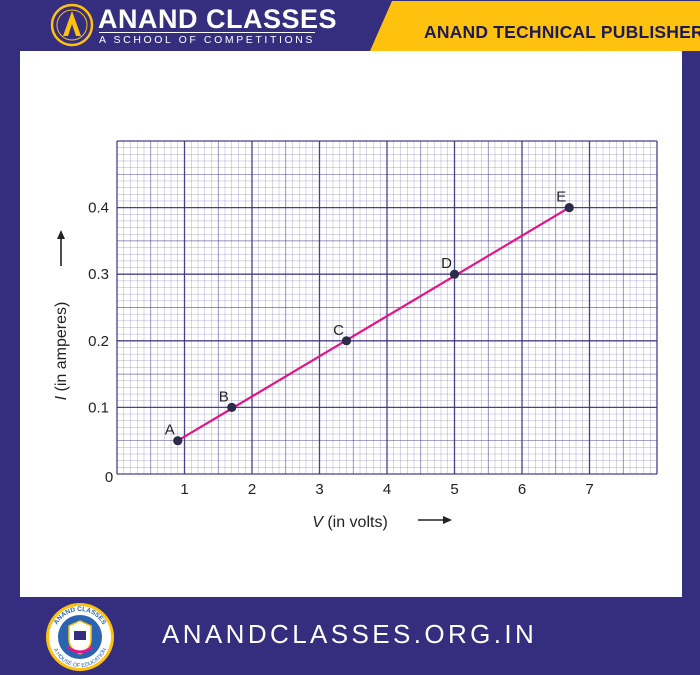 The image size is (700, 675). Describe the element at coordinates (387, 489) in the screenshot. I see `x-tick-label: 4` at that location.